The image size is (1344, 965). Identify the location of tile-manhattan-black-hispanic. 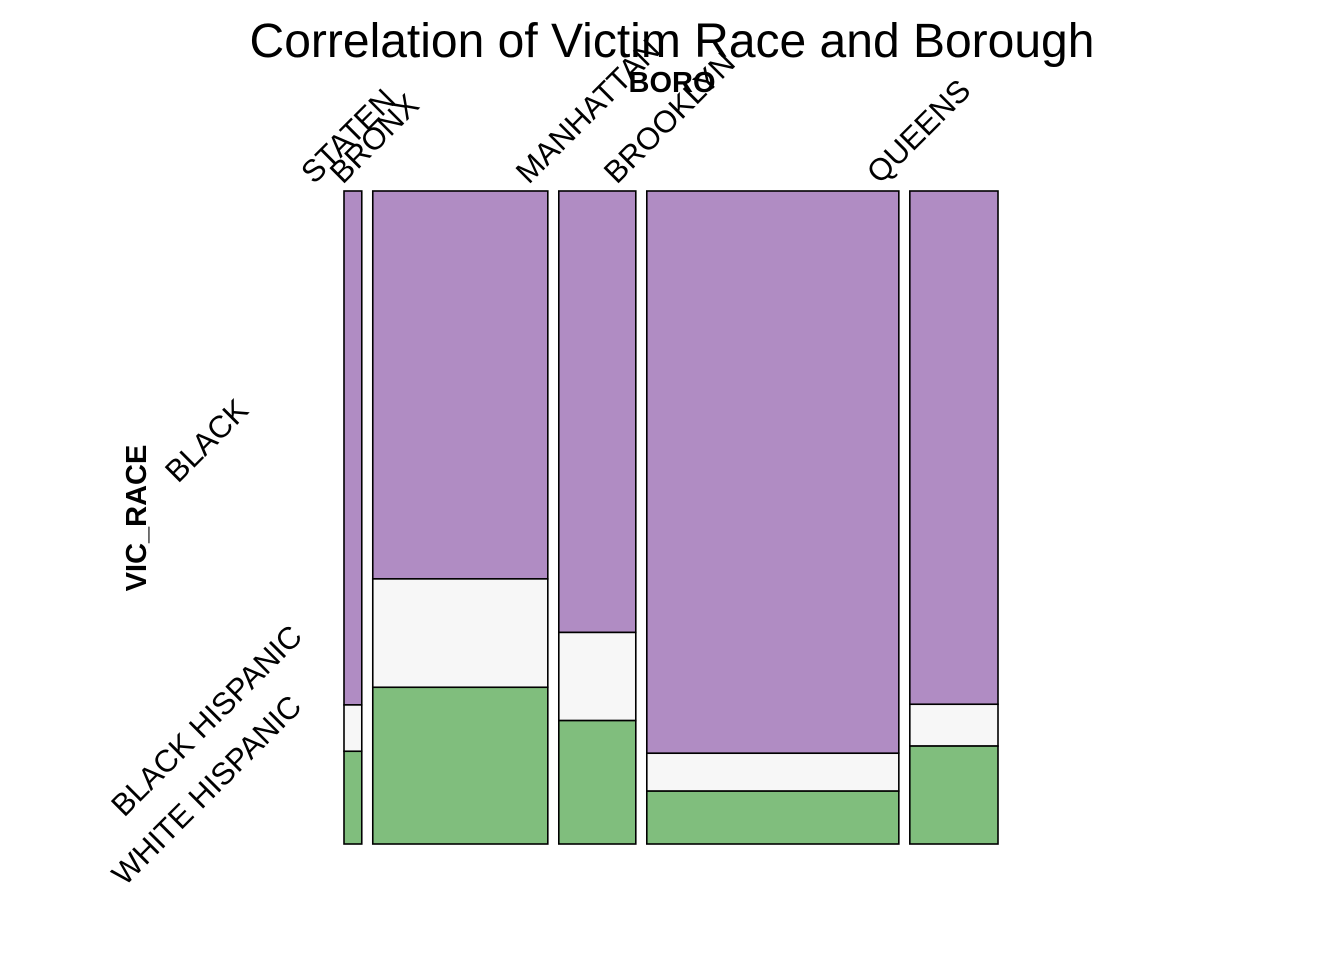
(597, 676).